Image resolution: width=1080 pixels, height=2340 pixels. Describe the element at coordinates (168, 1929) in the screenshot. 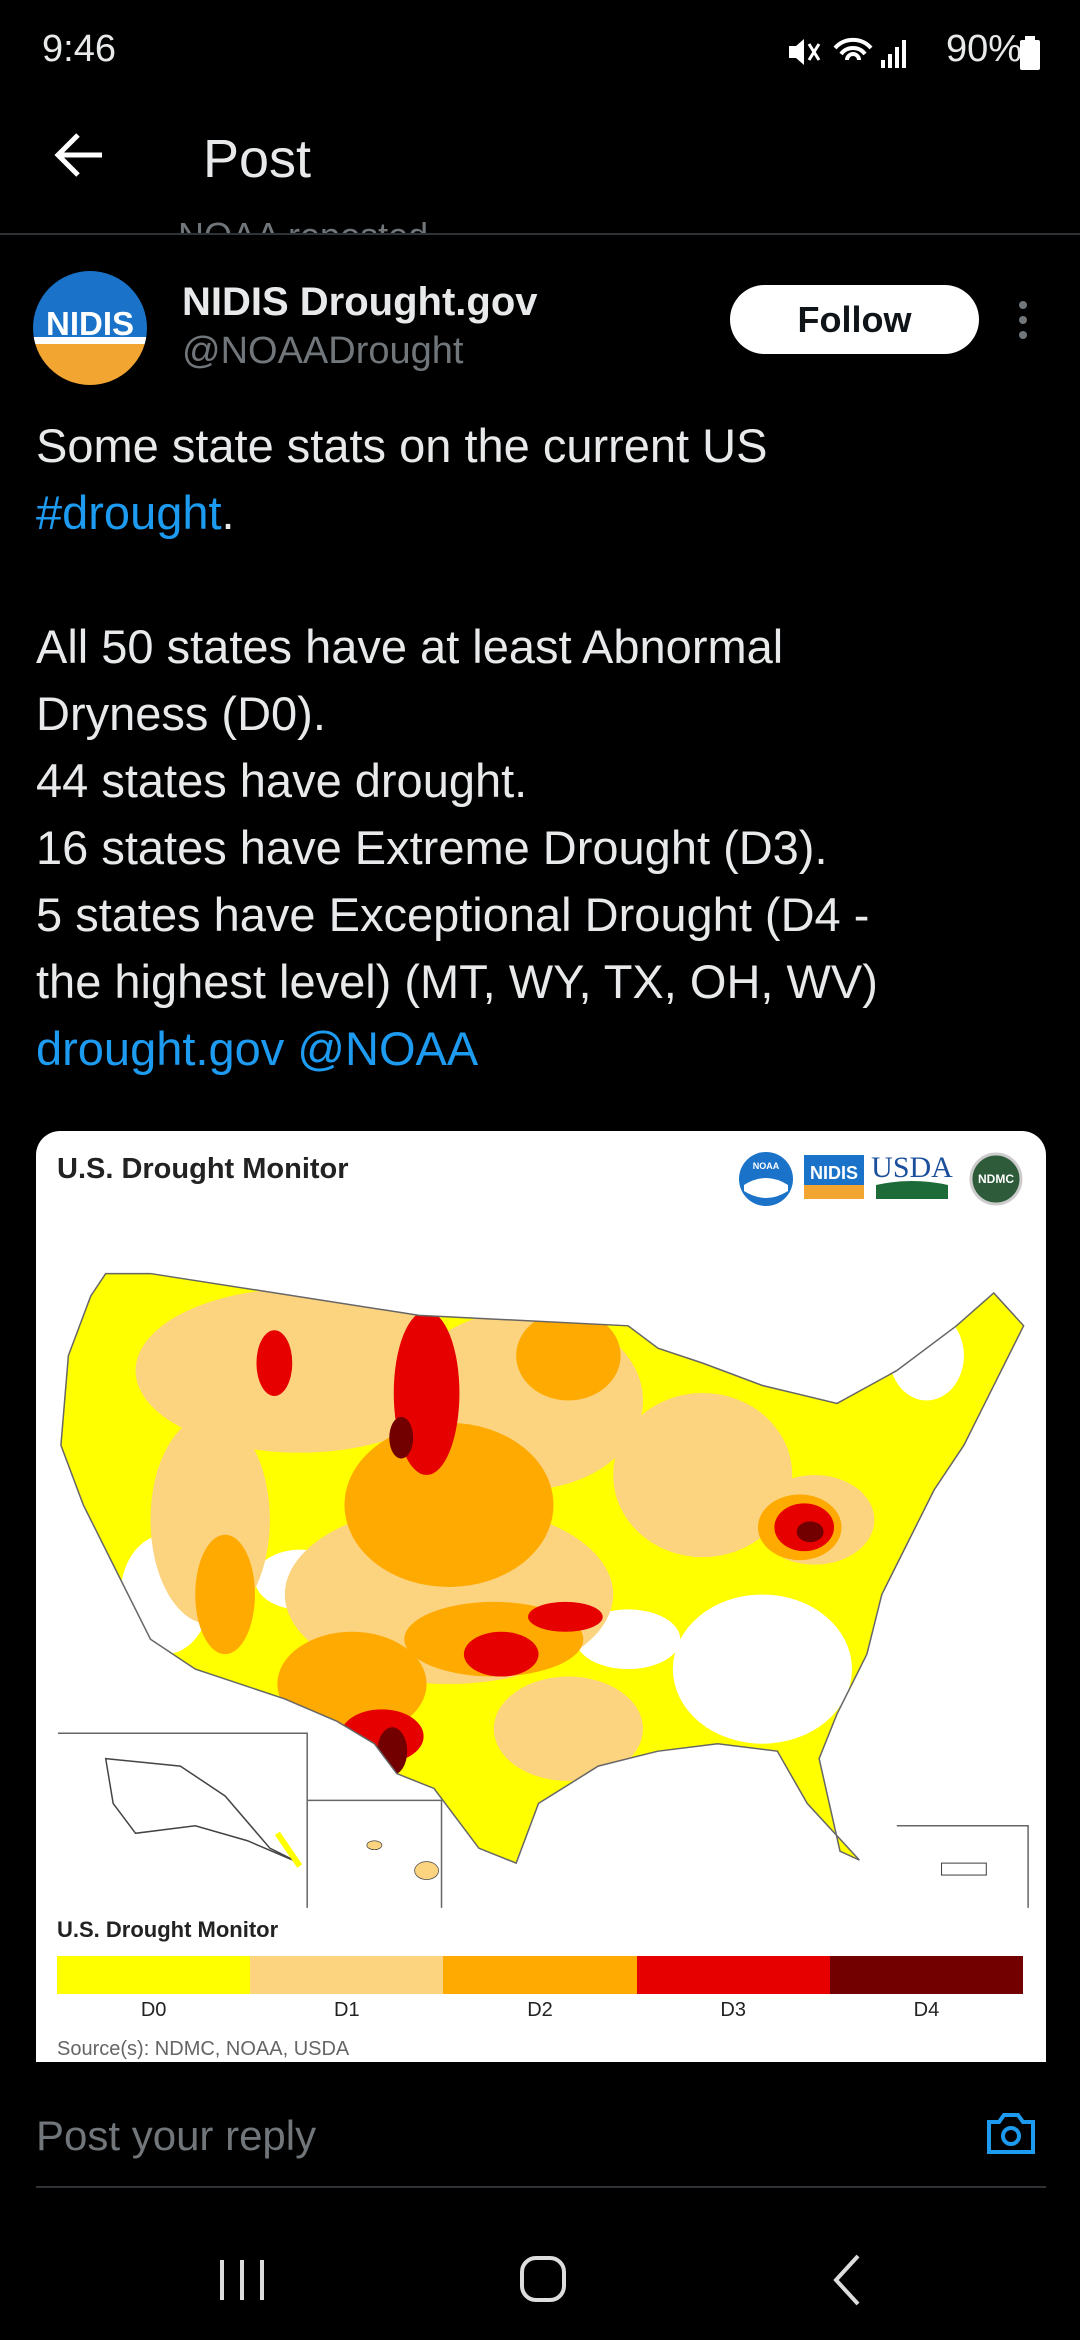

I see `legend-title: U.S. Drought Monitor` at that location.